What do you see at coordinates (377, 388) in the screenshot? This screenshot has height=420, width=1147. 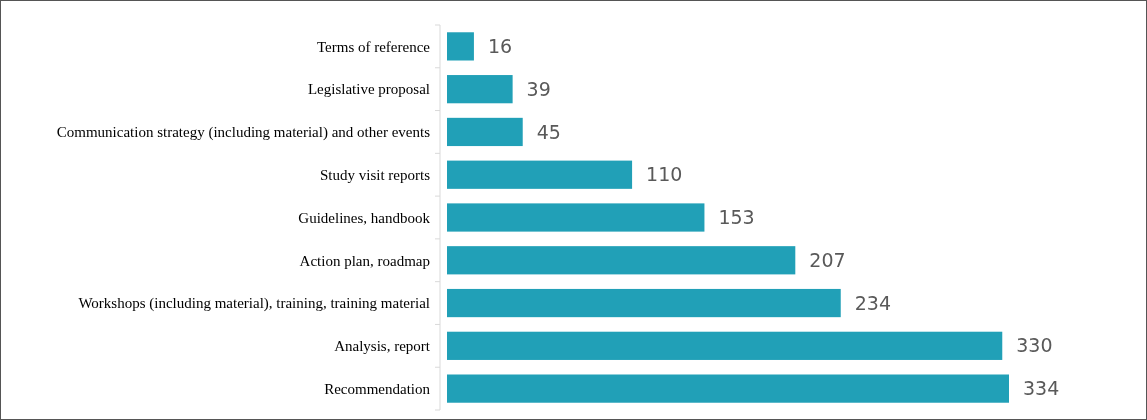 I see `y-tick-label: Recommendation` at bounding box center [377, 388].